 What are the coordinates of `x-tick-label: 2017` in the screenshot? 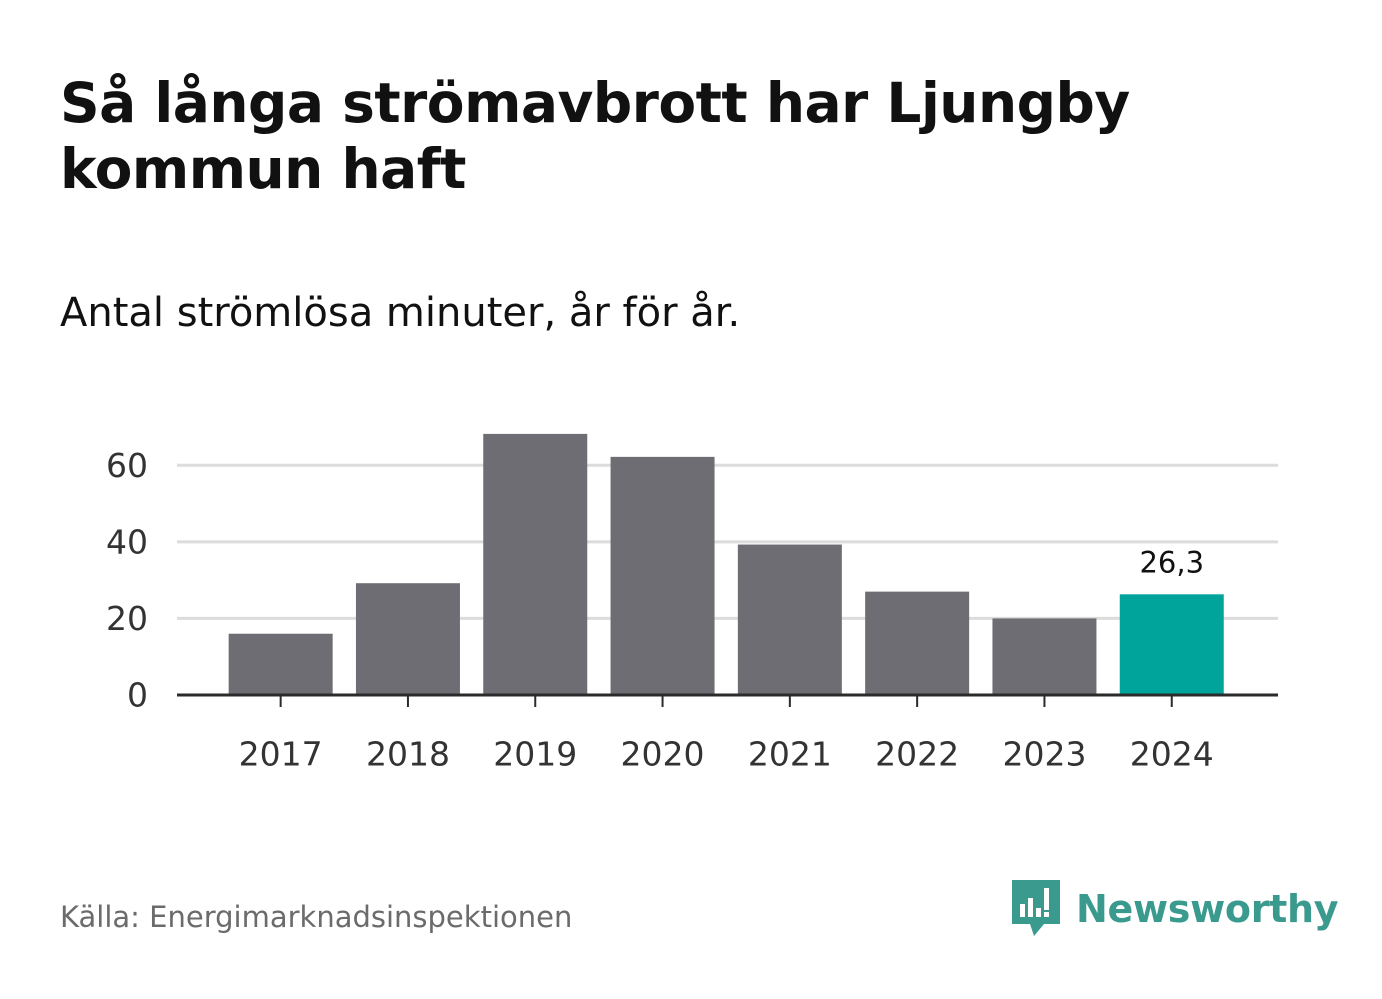 It's located at (281, 754).